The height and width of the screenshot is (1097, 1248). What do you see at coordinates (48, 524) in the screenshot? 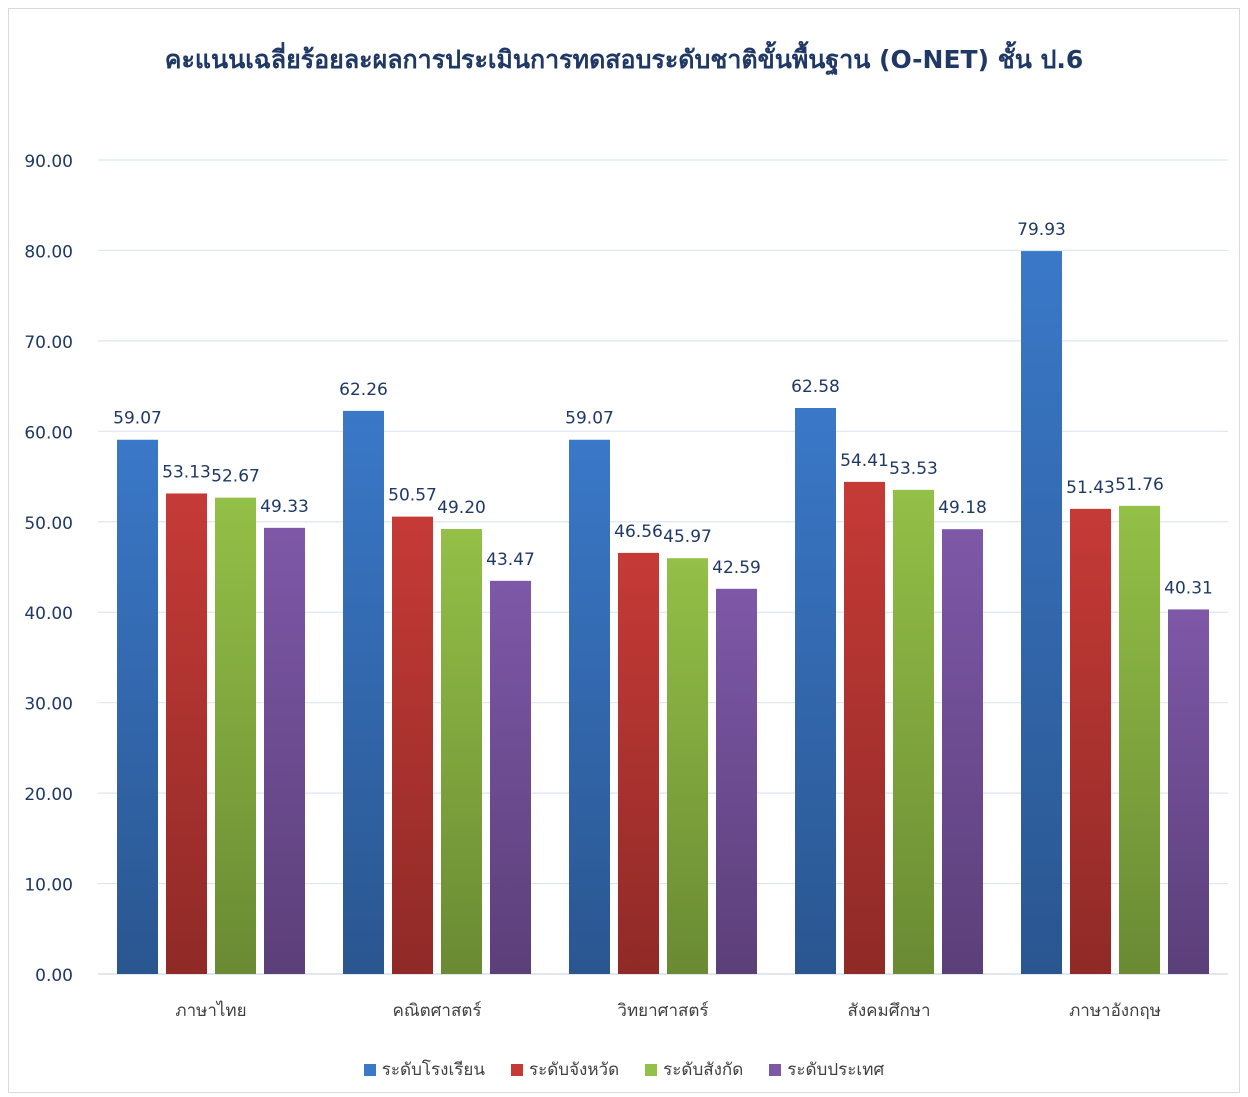
I see `y-tick-label: 50.00` at bounding box center [48, 524].